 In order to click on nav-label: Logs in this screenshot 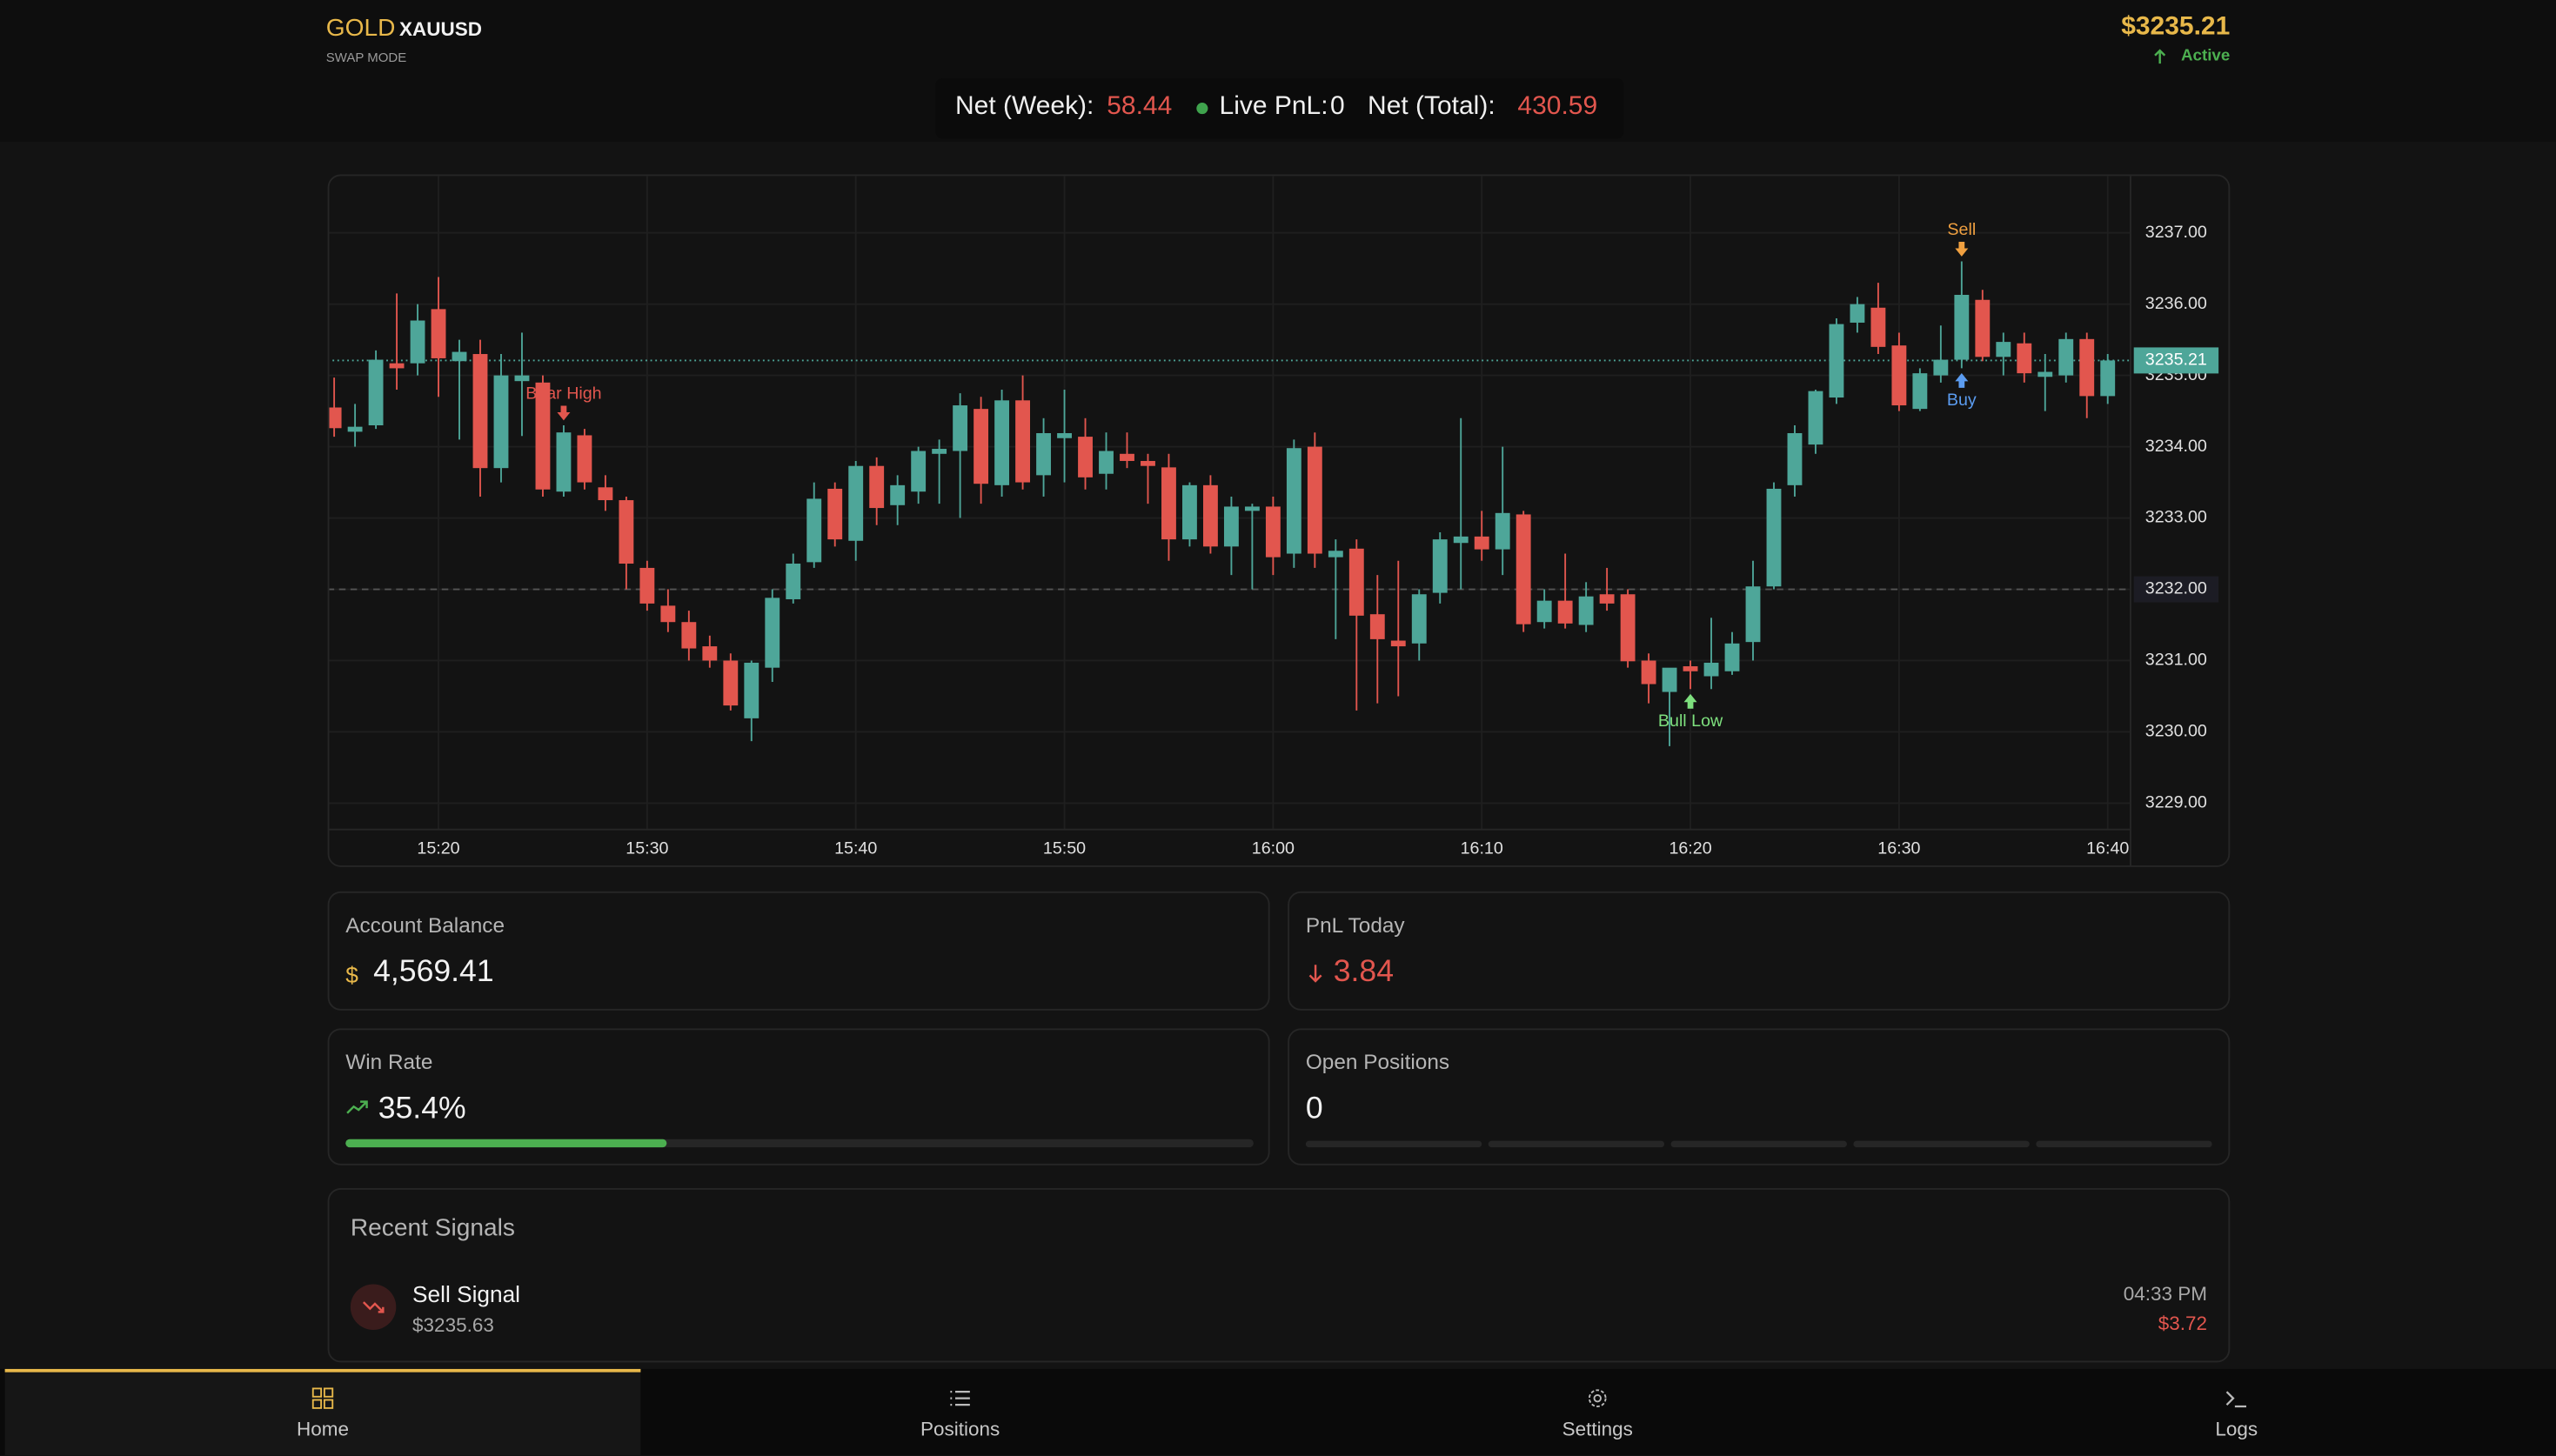, I will do `click(2236, 1429)`.